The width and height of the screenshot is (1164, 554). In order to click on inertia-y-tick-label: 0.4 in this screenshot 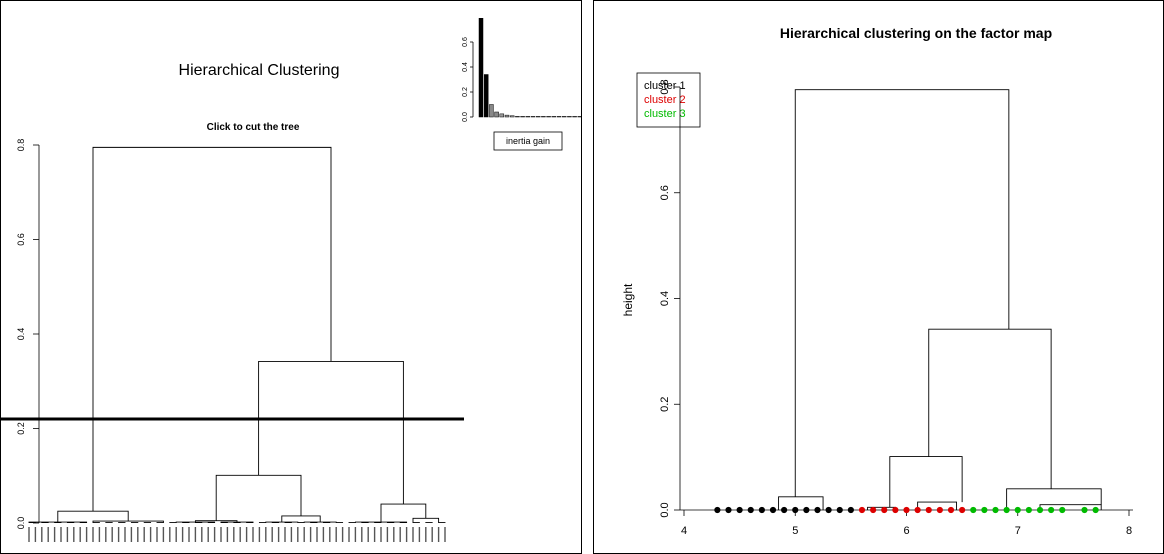, I will do `click(465, 67)`.